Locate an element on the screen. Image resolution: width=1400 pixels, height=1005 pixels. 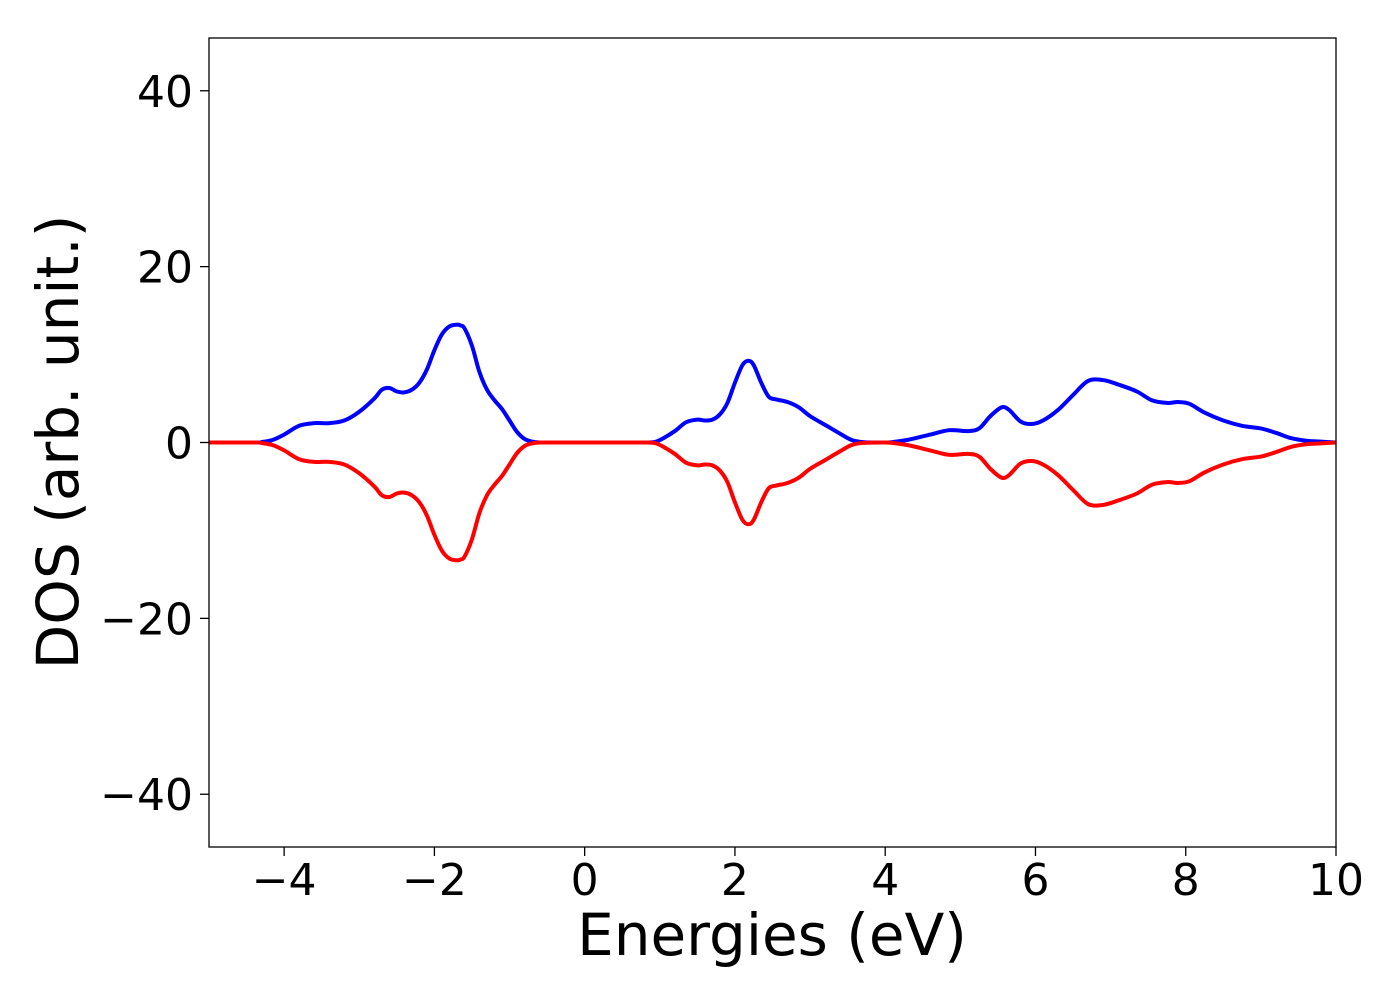
x-tick-label: 0 is located at coordinates (585, 880).